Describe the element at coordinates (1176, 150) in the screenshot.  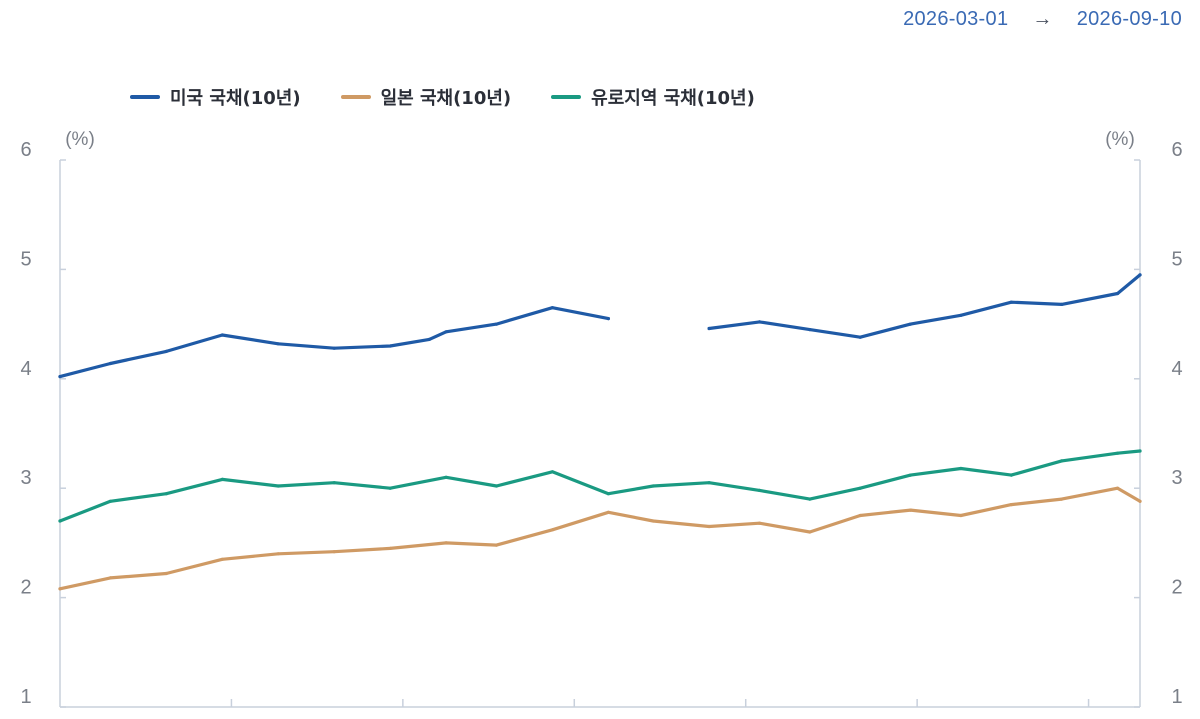
I see `y-tick-label-right: 6` at that location.